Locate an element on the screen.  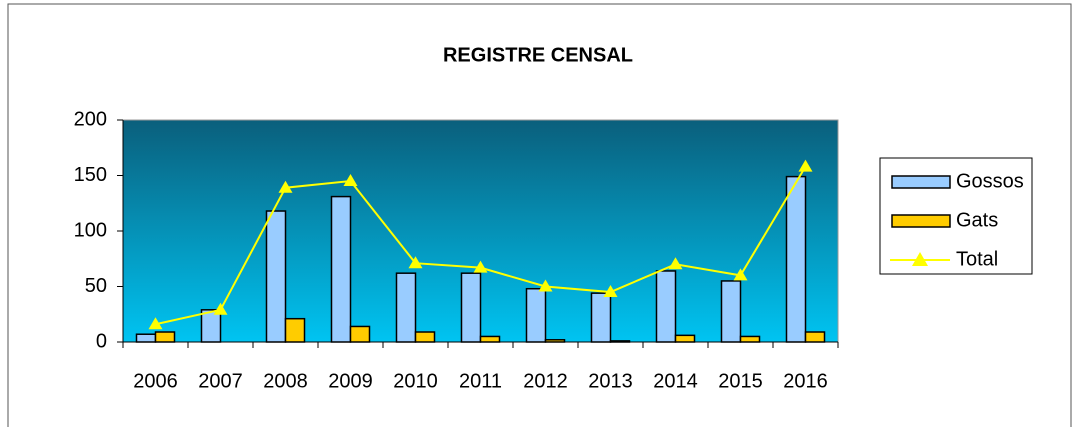
legend-label: Gats is located at coordinates (977, 220).